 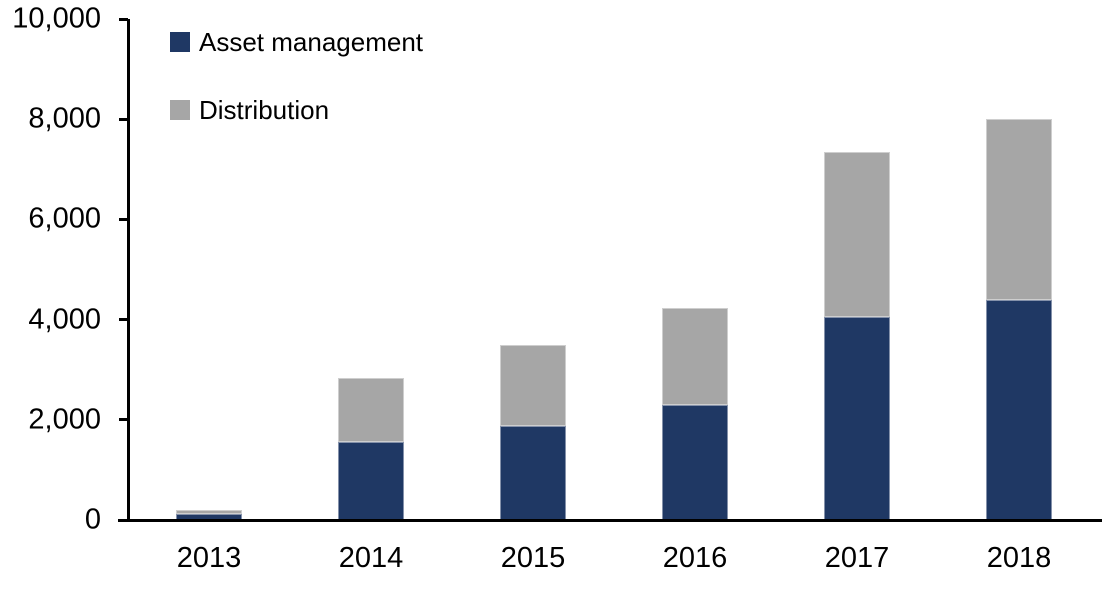 I want to click on y-tick-label: 0, so click(x=92, y=519).